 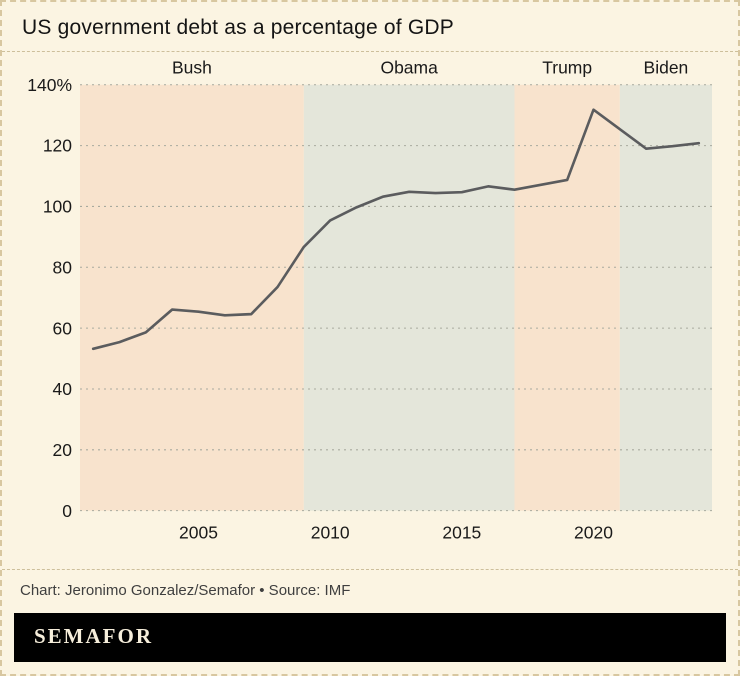 What do you see at coordinates (461, 532) in the screenshot?
I see `xtick-label-2015: 2015` at bounding box center [461, 532].